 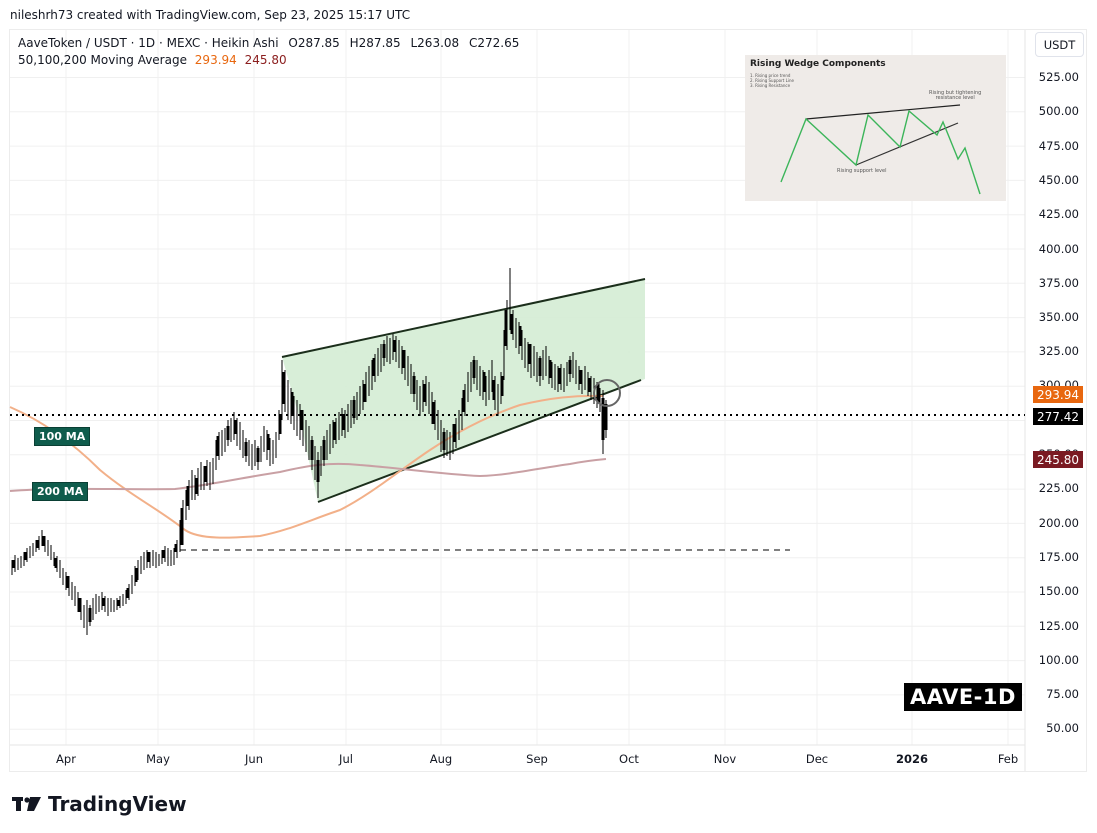 I want to click on tradingview-logo: TradingView, so click(x=99, y=804).